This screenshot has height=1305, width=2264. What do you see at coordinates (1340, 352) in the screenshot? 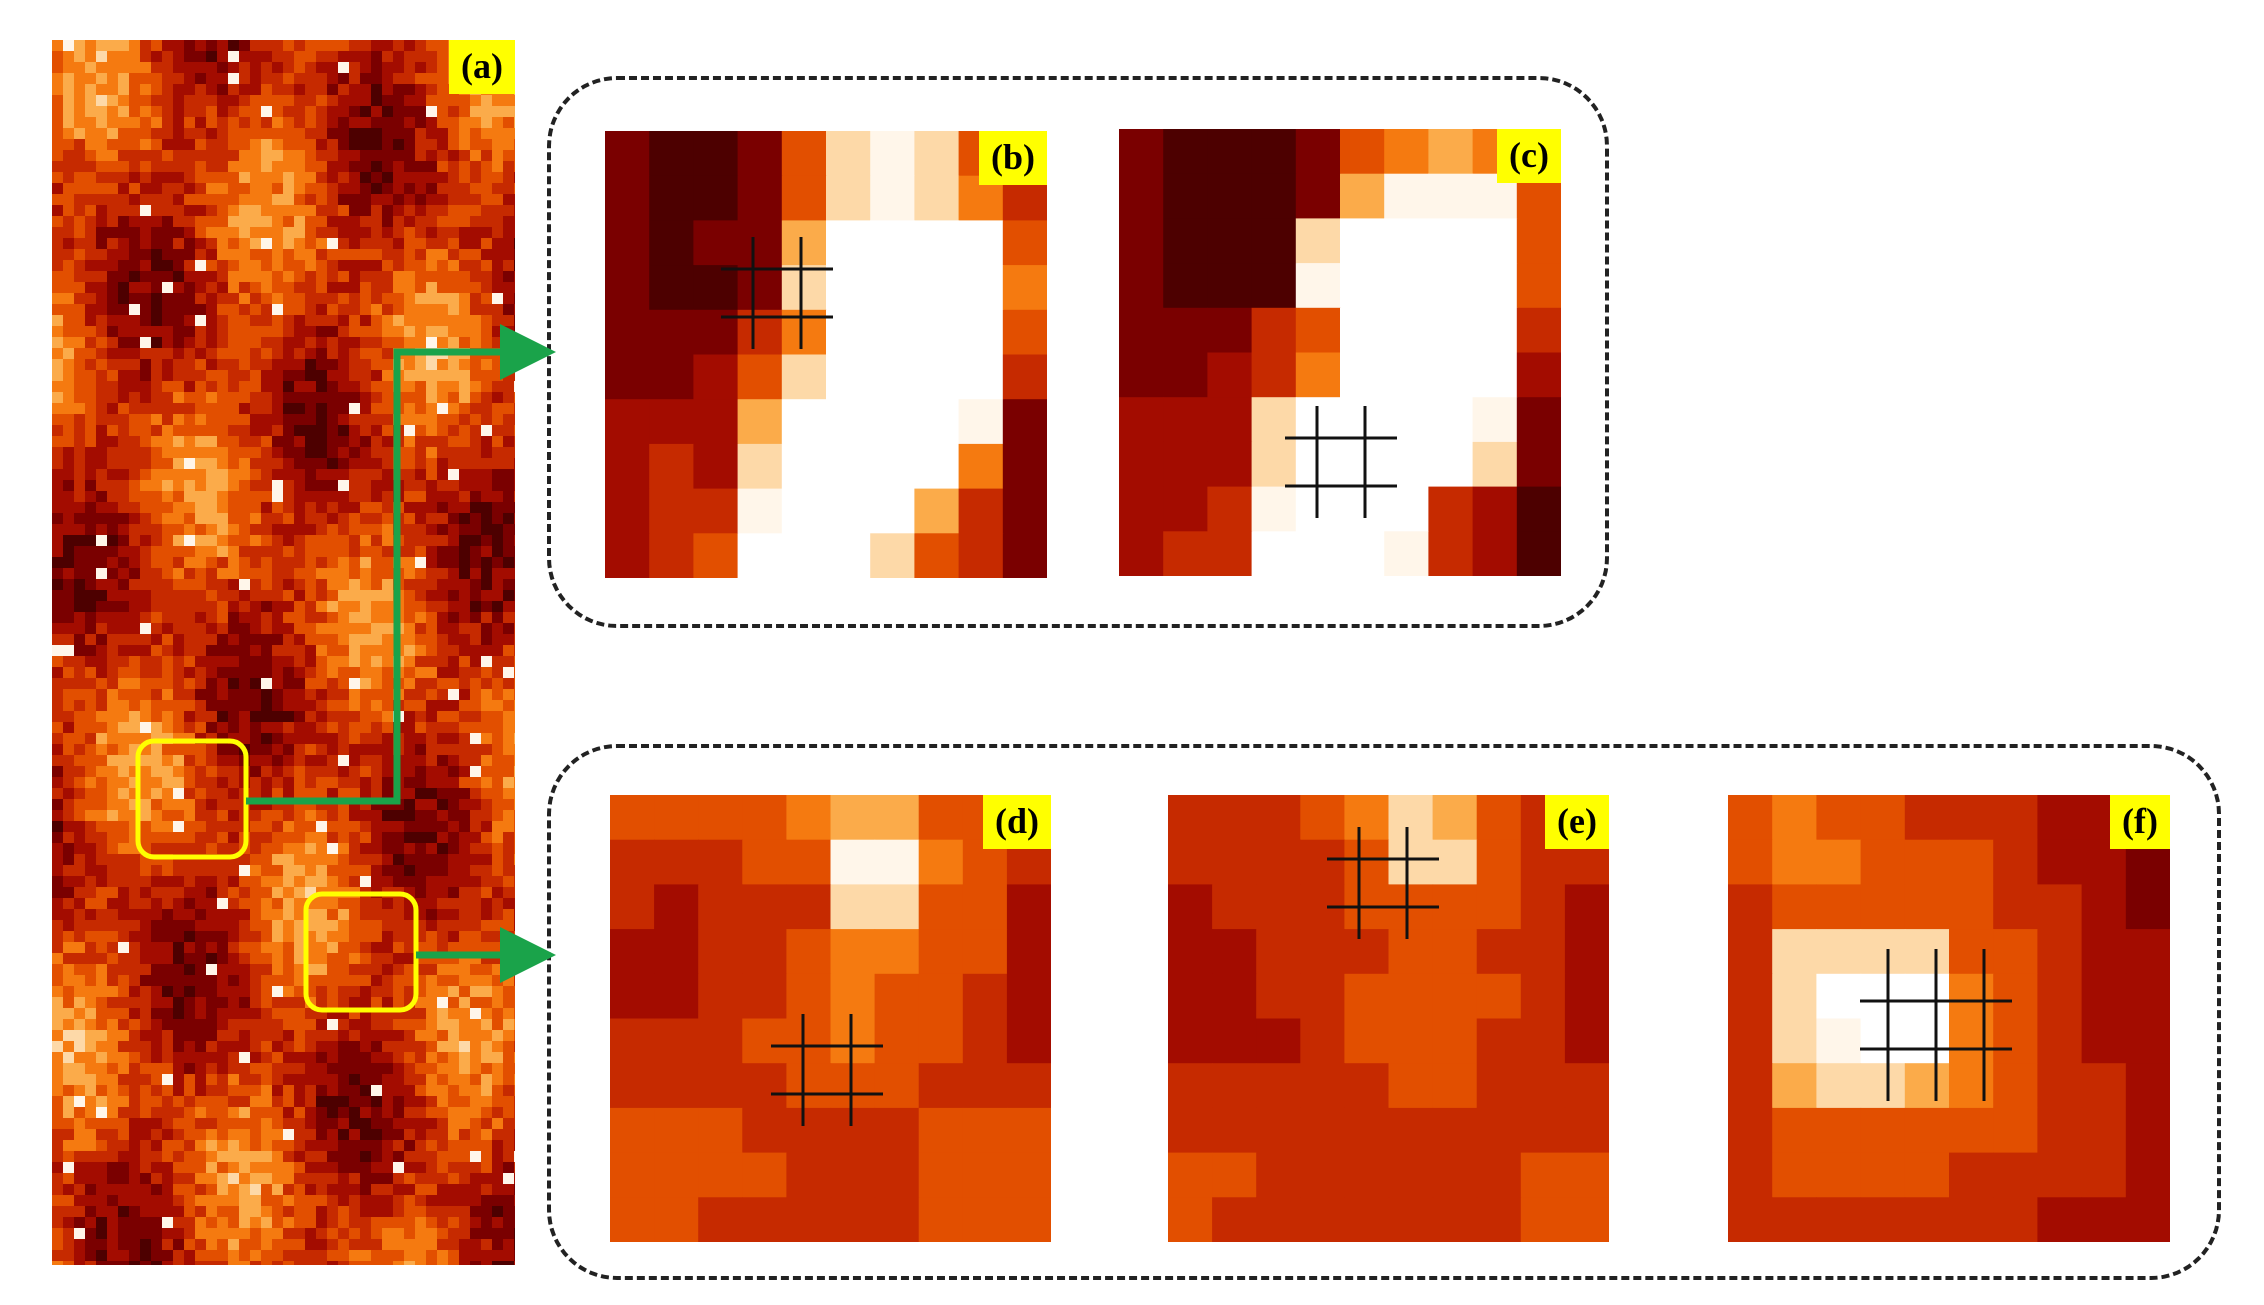
I see `zoom-panel-c: (c)` at bounding box center [1340, 352].